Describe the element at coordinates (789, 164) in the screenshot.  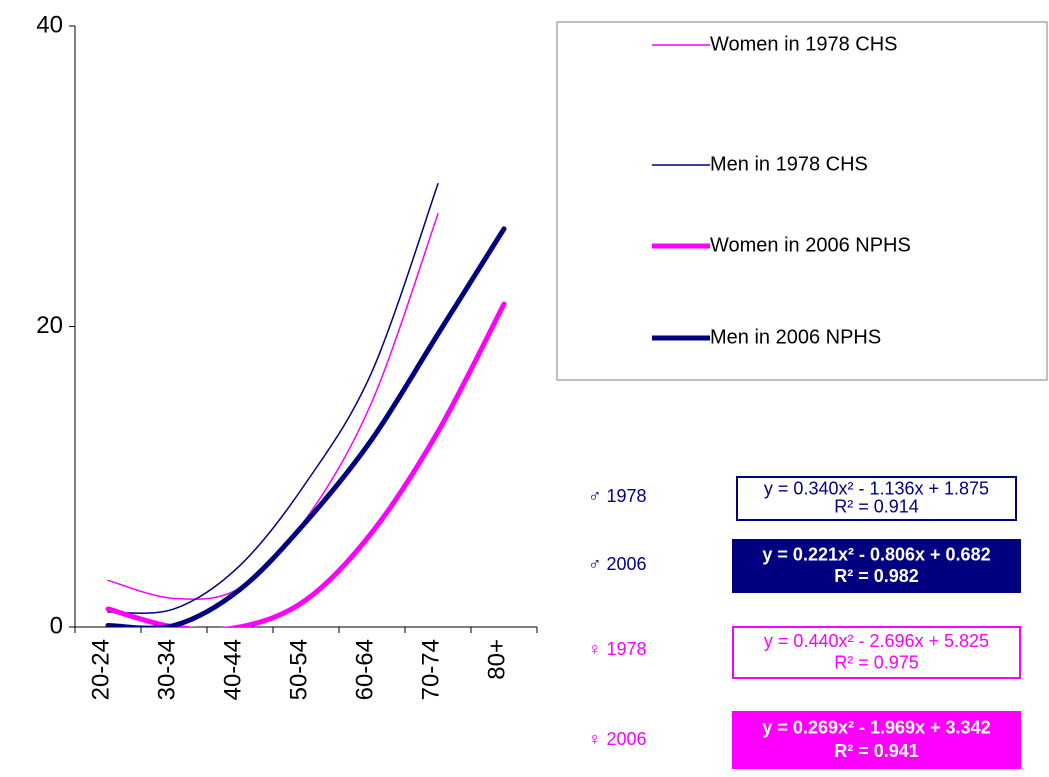
I see `legend-label: Men in 1978 CHS` at that location.